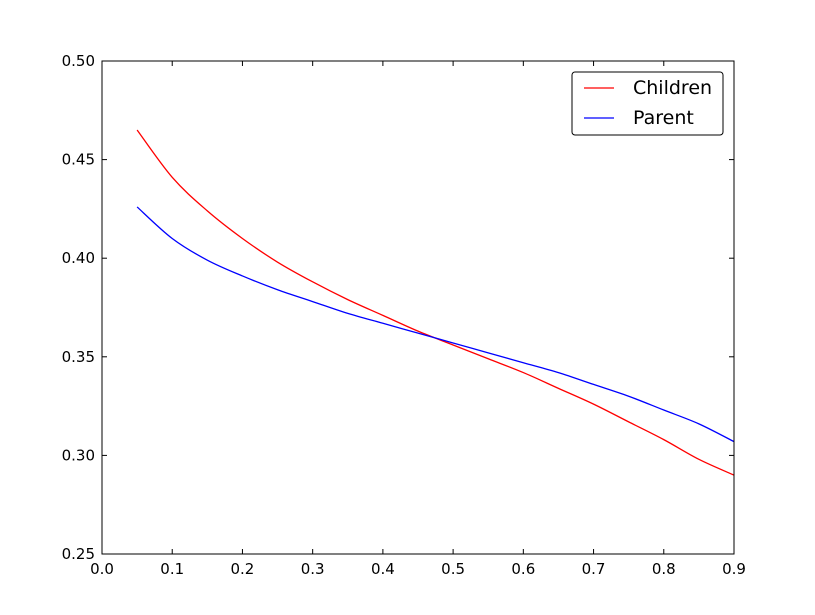  What do you see at coordinates (78, 357) in the screenshot?
I see `y-tick-label: 0.35` at bounding box center [78, 357].